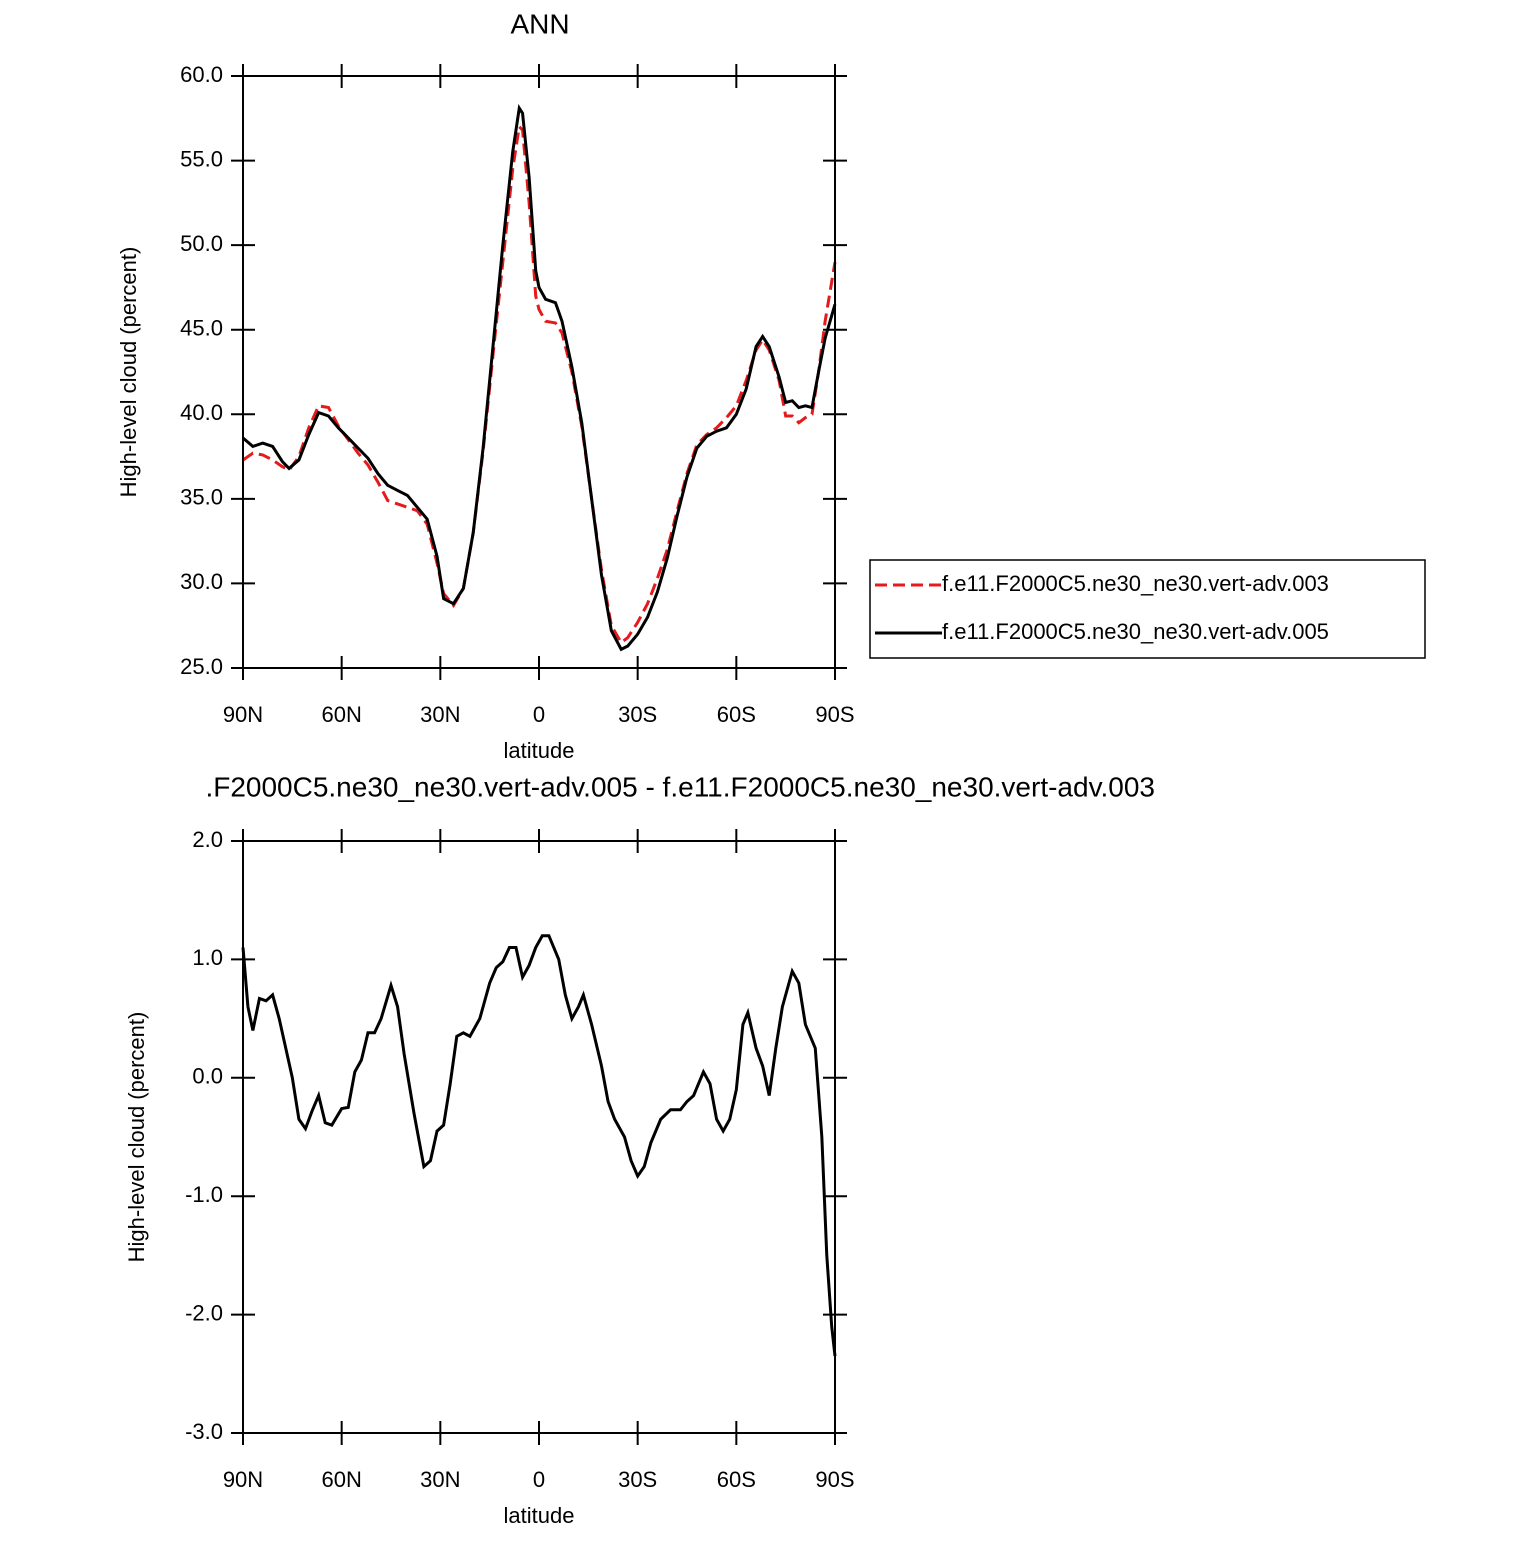  Describe the element at coordinates (201, 497) in the screenshot. I see `y-tick-label: 35.0` at that location.